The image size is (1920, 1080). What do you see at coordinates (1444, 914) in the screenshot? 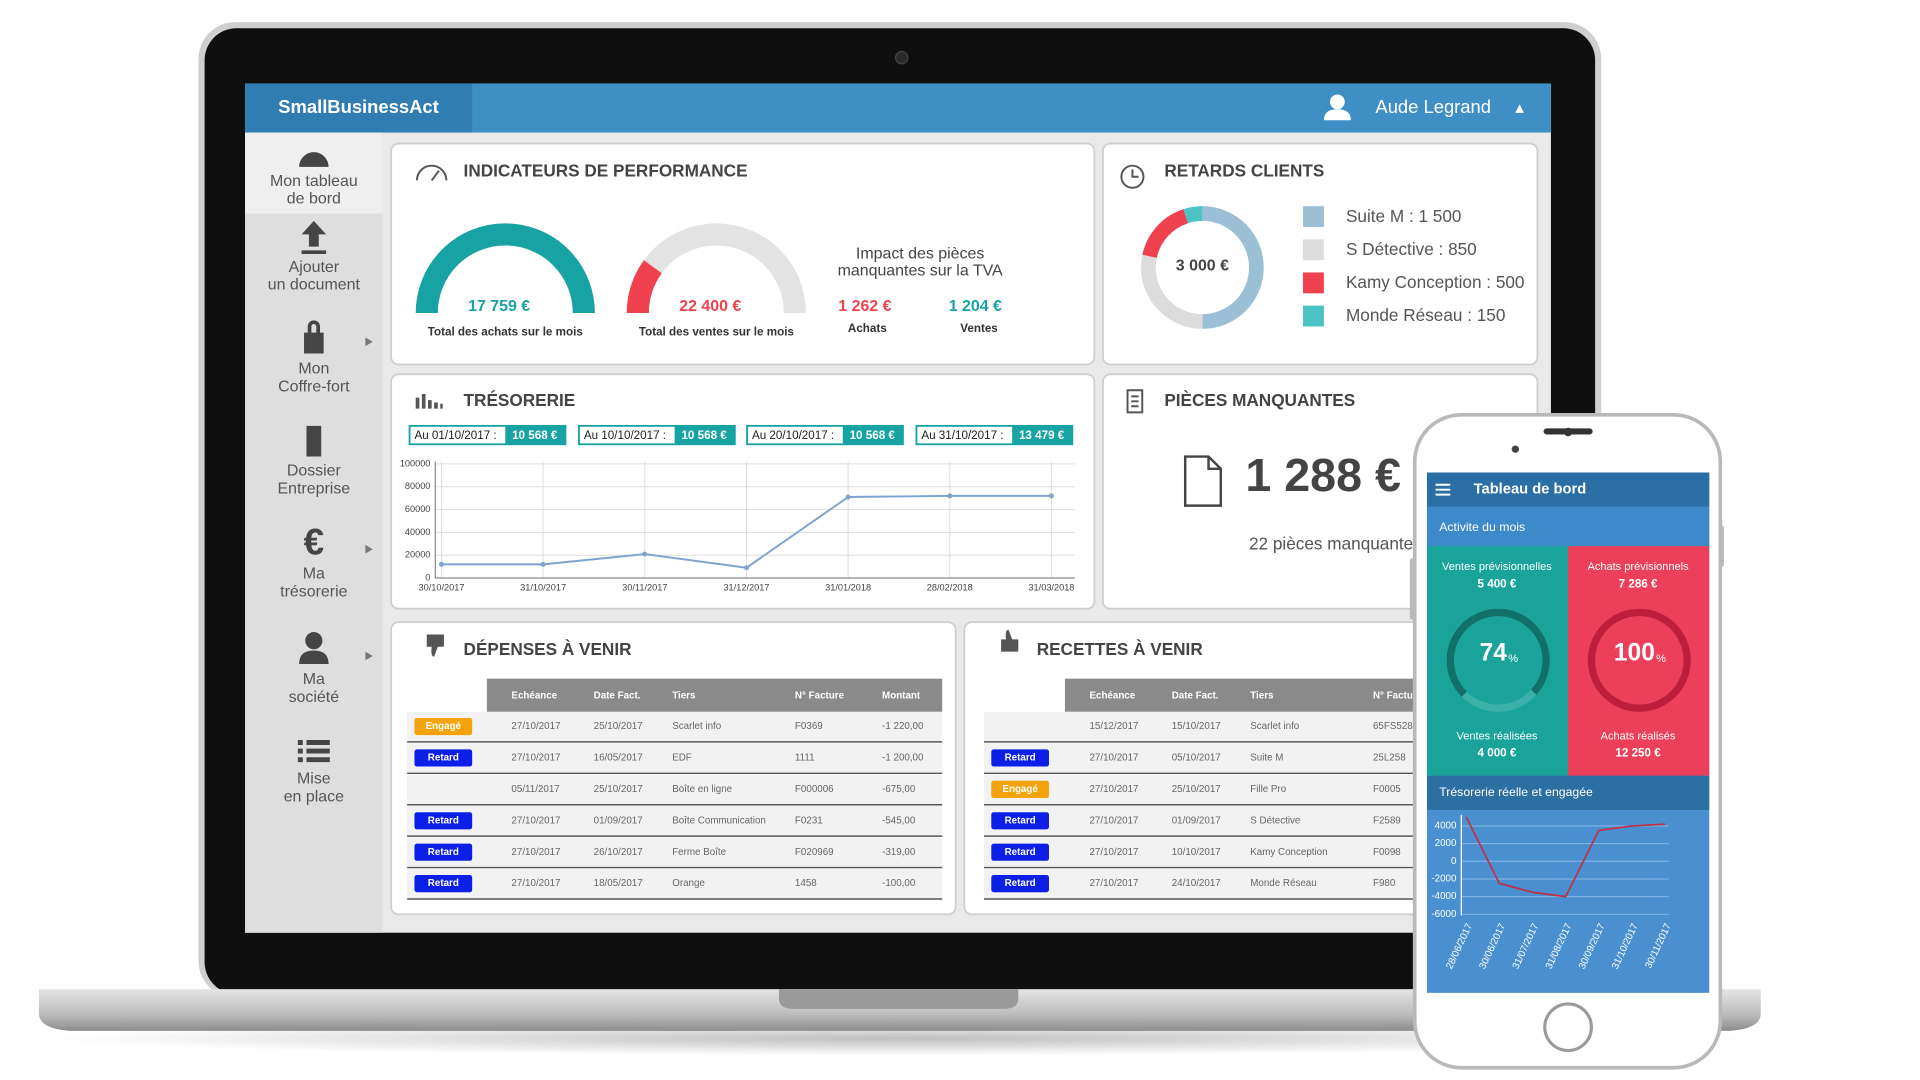
I see `y-tick-label: -6000` at bounding box center [1444, 914].